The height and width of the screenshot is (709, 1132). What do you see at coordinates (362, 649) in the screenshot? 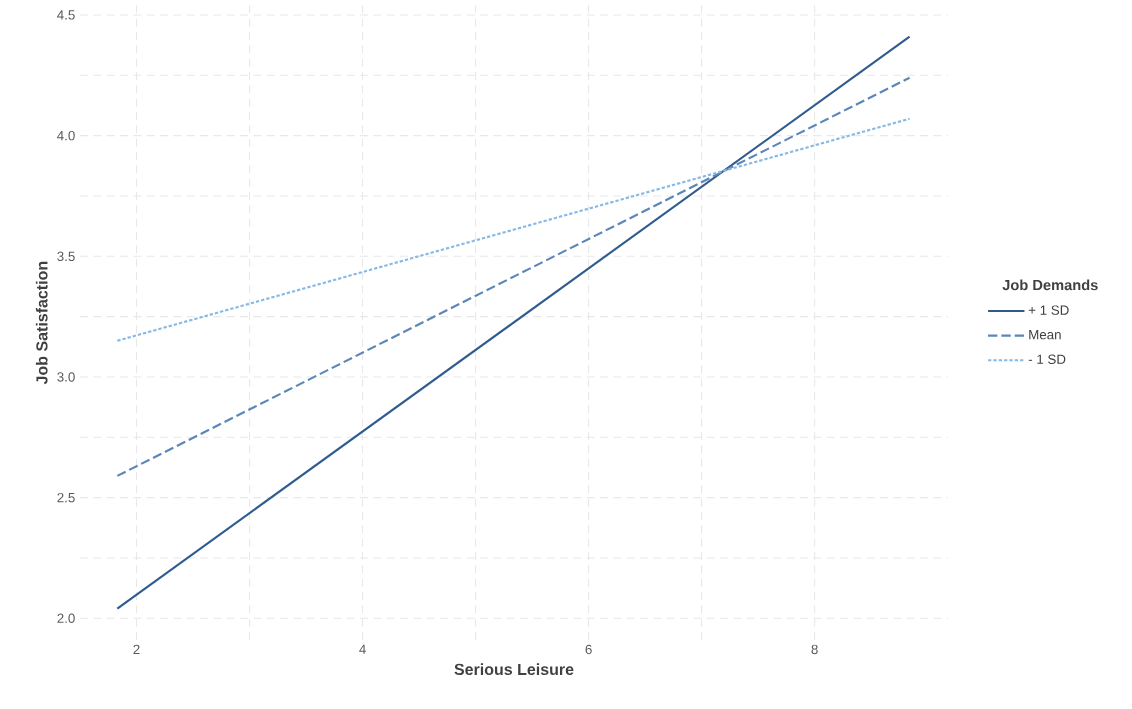
I see `x-tick-label: 4` at bounding box center [362, 649].